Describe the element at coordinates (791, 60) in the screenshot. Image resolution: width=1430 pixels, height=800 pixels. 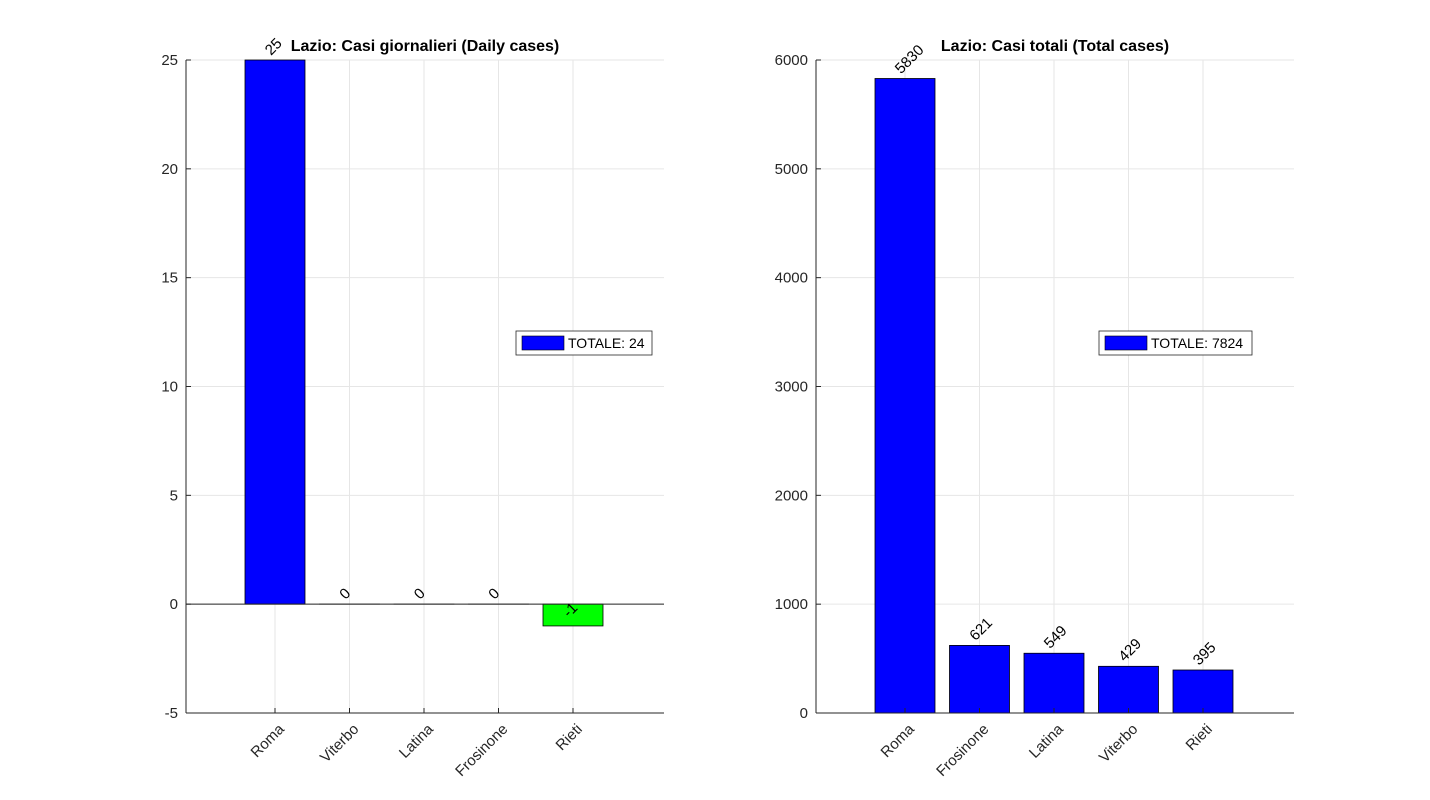
I see `y-tick-label: 6000` at that location.